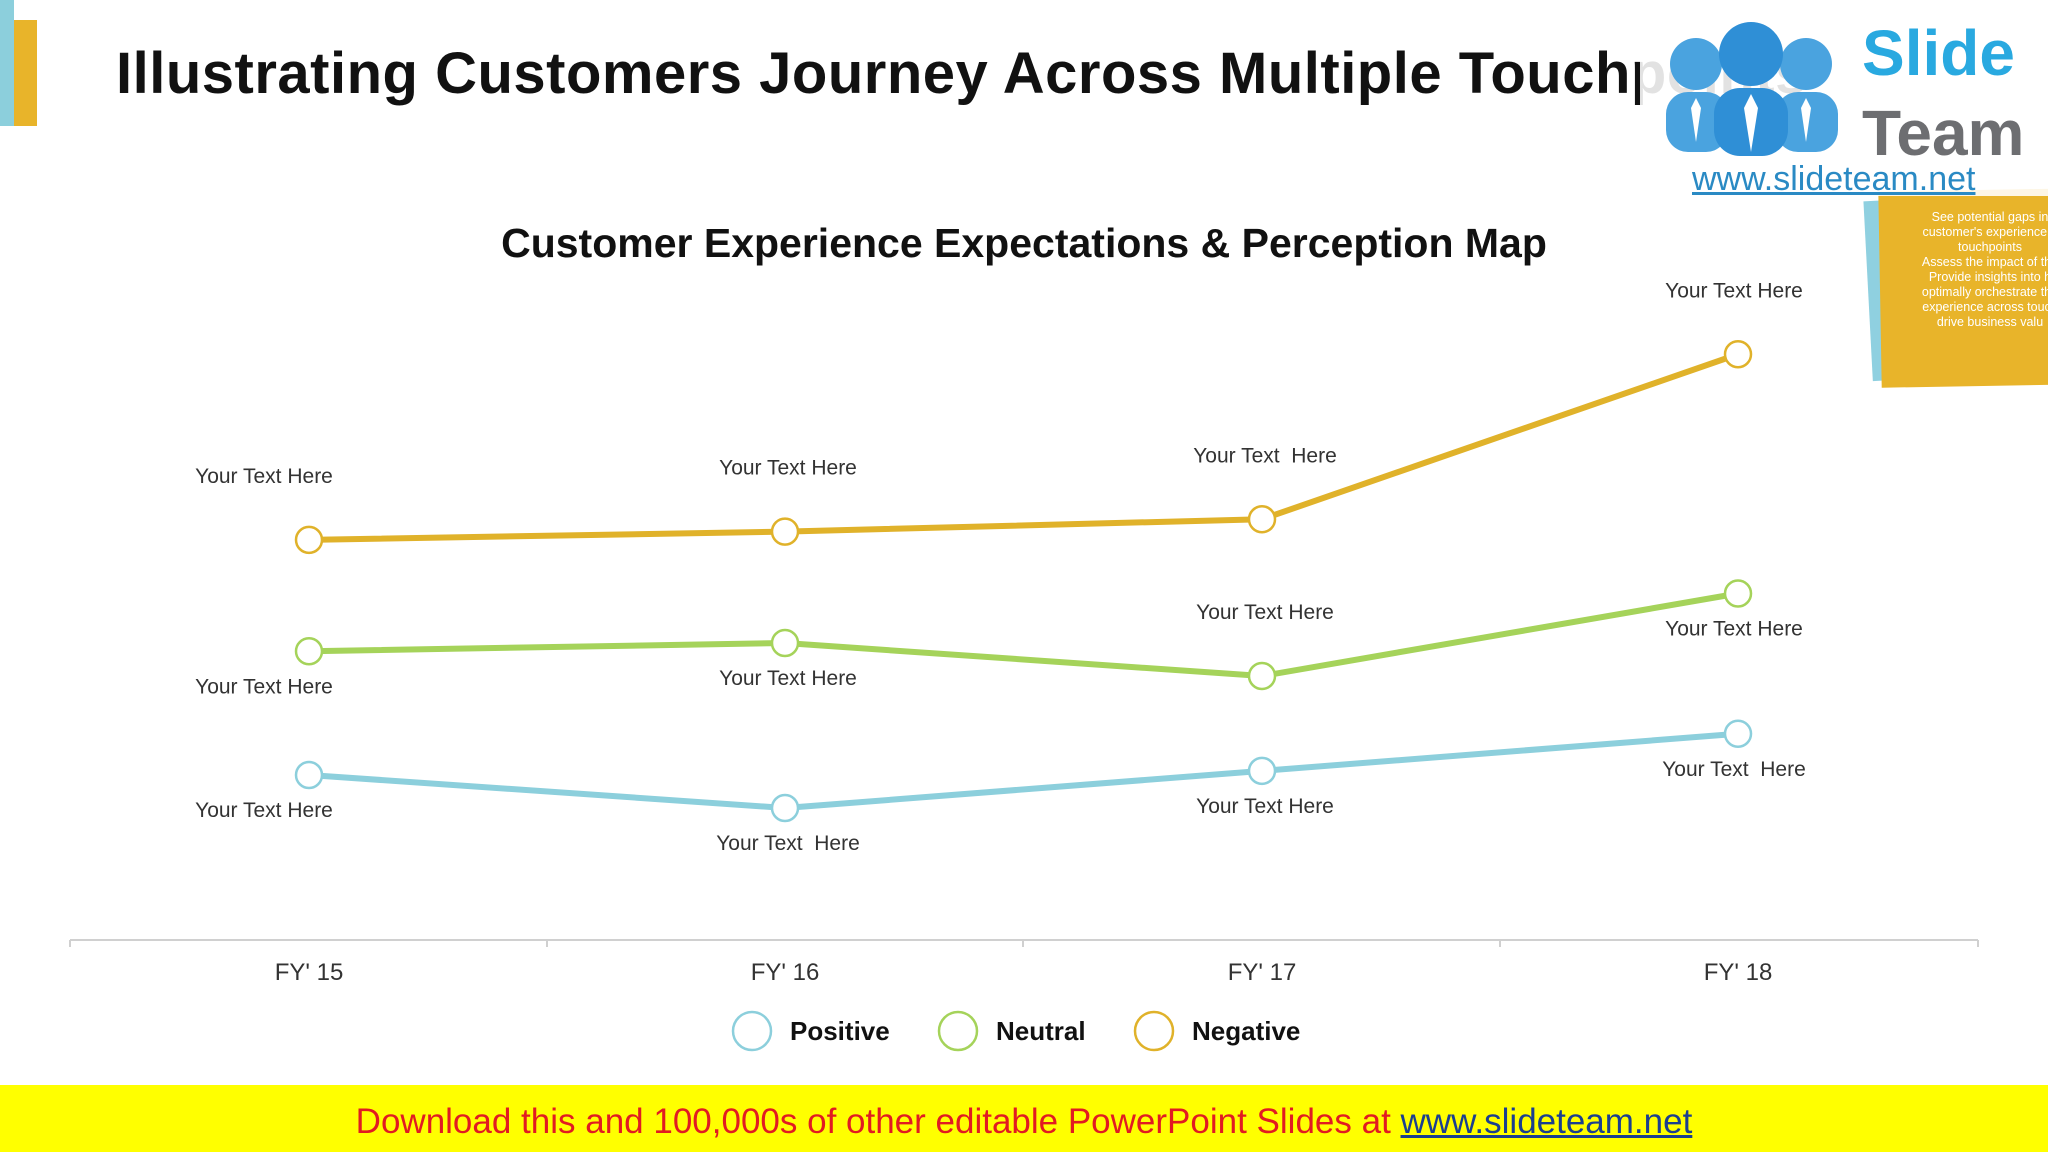  Describe the element at coordinates (1938, 53) in the screenshot. I see `logo-brand-top: Slide` at that location.